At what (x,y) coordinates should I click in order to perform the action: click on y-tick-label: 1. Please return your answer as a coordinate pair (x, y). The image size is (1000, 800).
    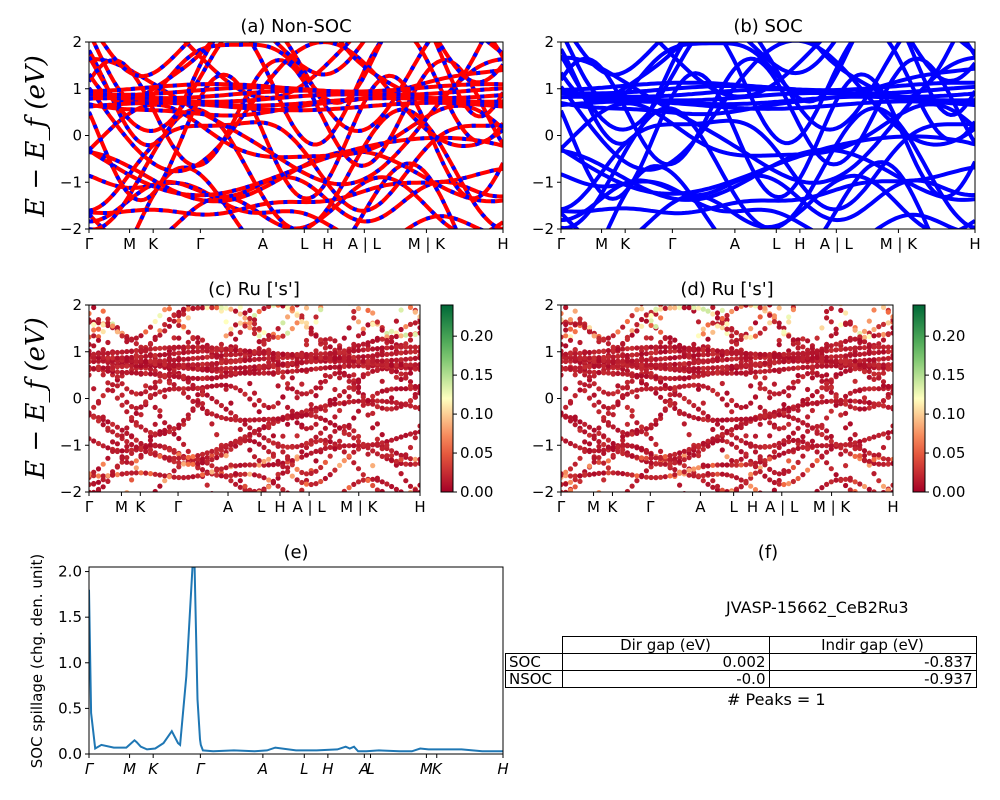
    Looking at the image, I should click on (549, 89).